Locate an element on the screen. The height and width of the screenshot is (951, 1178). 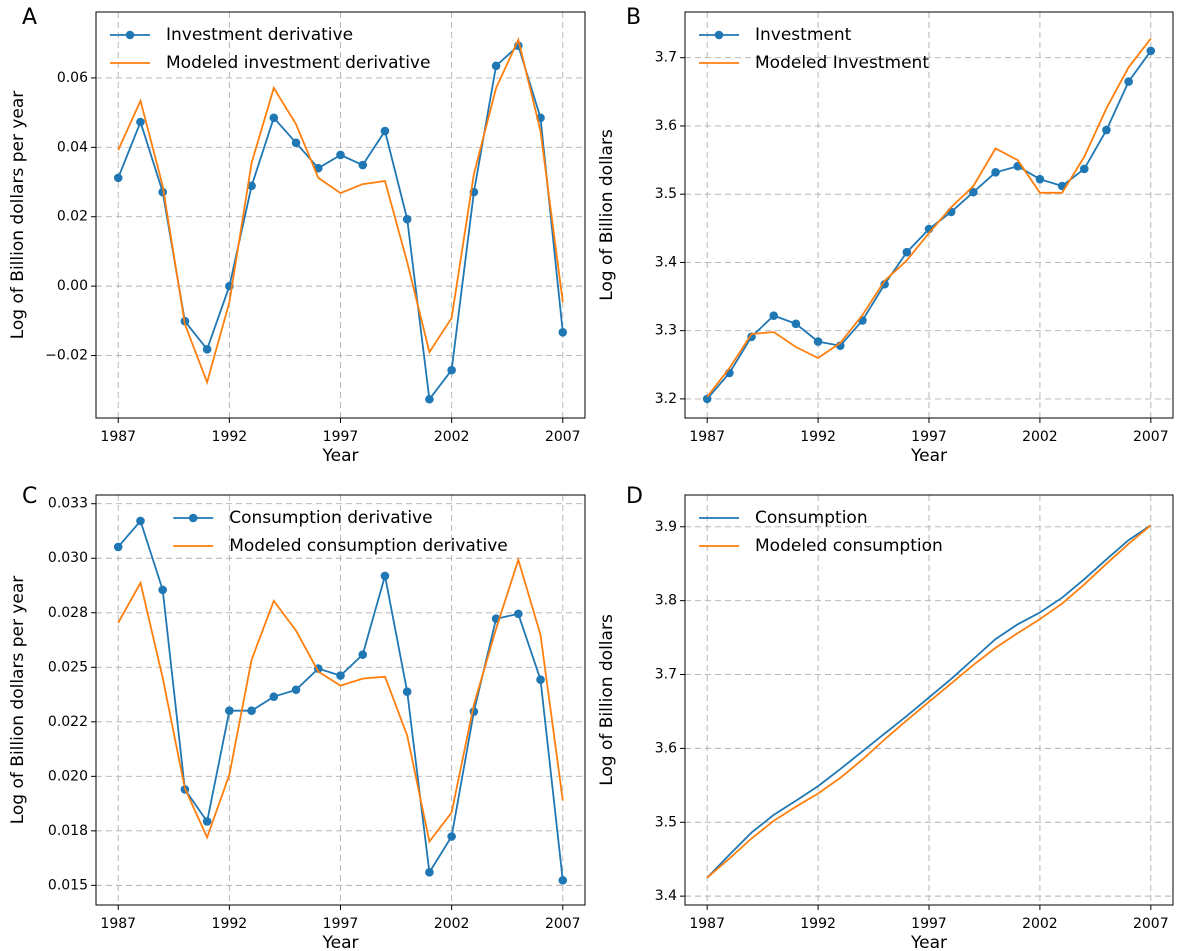
y-tick-label: −0.02 is located at coordinates (66, 356).